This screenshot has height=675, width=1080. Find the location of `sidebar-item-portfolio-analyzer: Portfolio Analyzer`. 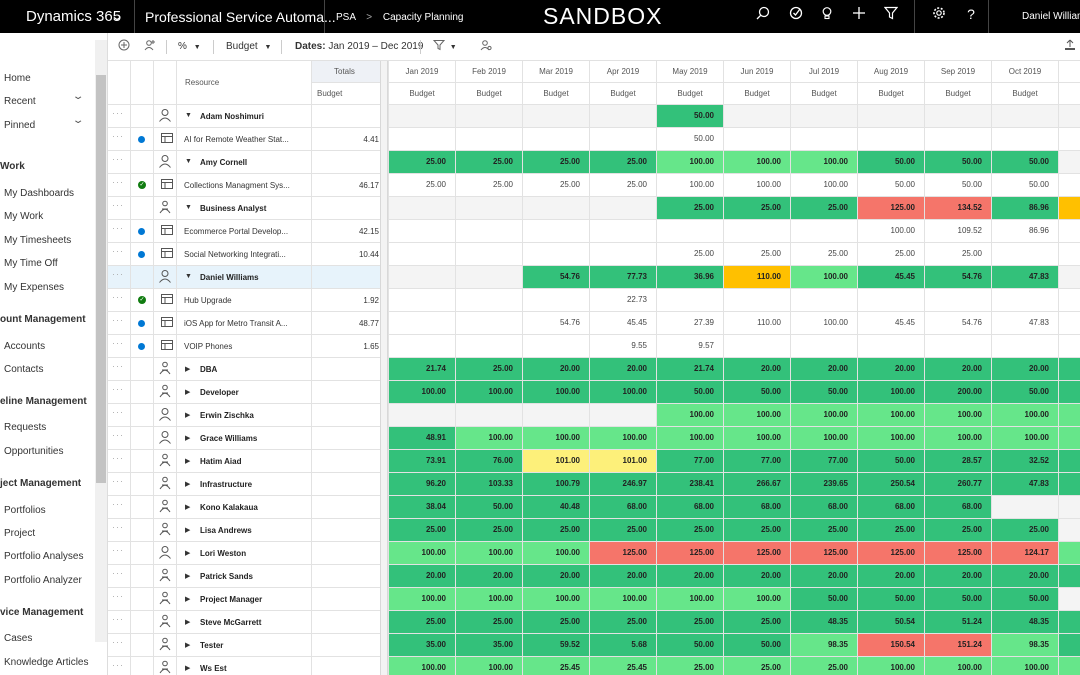

sidebar-item-portfolio-analyzer: Portfolio Analyzer is located at coordinates (43, 580).